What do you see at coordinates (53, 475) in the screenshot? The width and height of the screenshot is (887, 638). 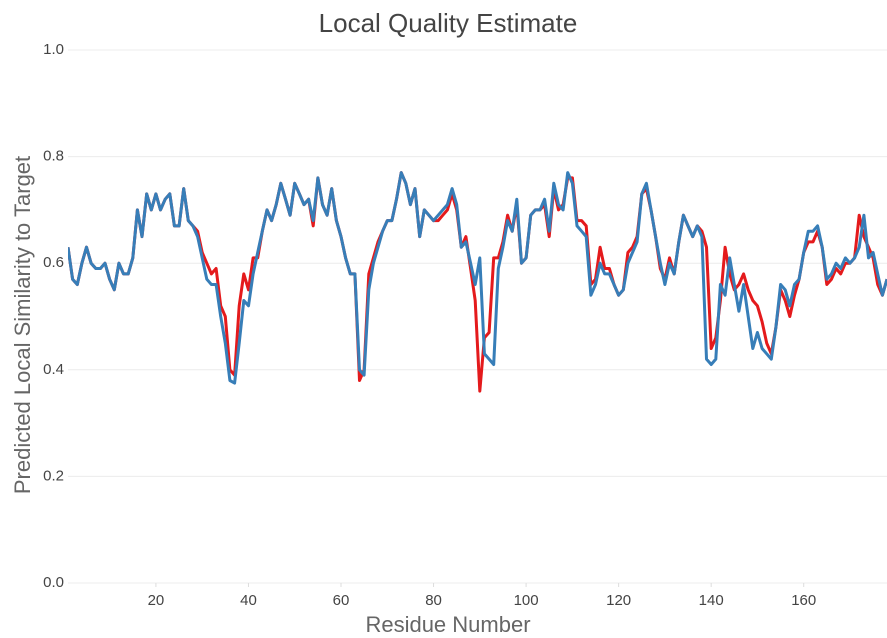 I see `y-tick-label: 0.2` at bounding box center [53, 475].